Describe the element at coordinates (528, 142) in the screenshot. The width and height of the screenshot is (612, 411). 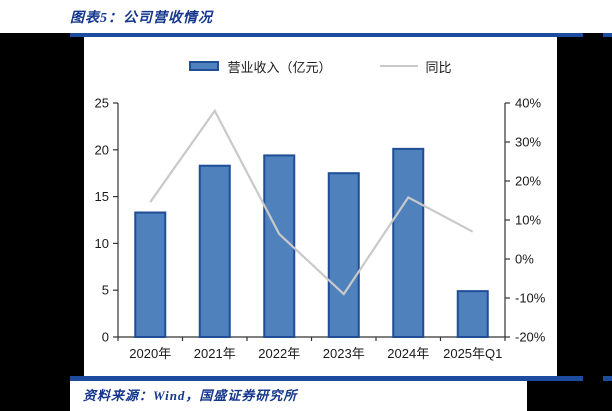
I see `right-tick-label: 30%` at that location.